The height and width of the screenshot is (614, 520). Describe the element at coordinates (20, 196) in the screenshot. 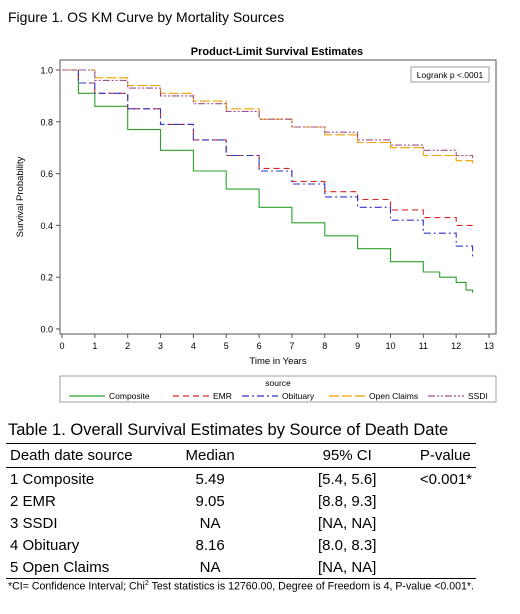

I see `y-axis-label: Survival Probability` at that location.